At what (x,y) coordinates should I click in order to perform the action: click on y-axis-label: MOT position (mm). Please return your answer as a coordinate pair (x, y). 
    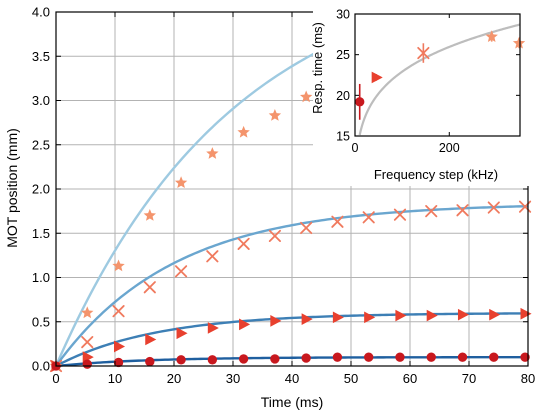
    Looking at the image, I should click on (12, 188).